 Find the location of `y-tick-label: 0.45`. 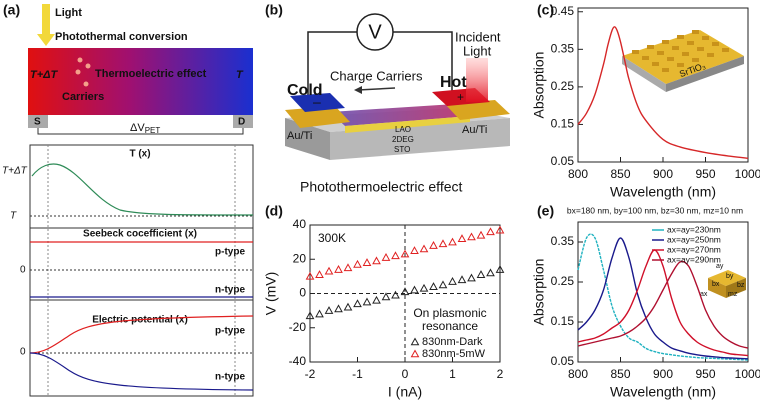

y-tick-label: 0.45 is located at coordinates (563, 11).